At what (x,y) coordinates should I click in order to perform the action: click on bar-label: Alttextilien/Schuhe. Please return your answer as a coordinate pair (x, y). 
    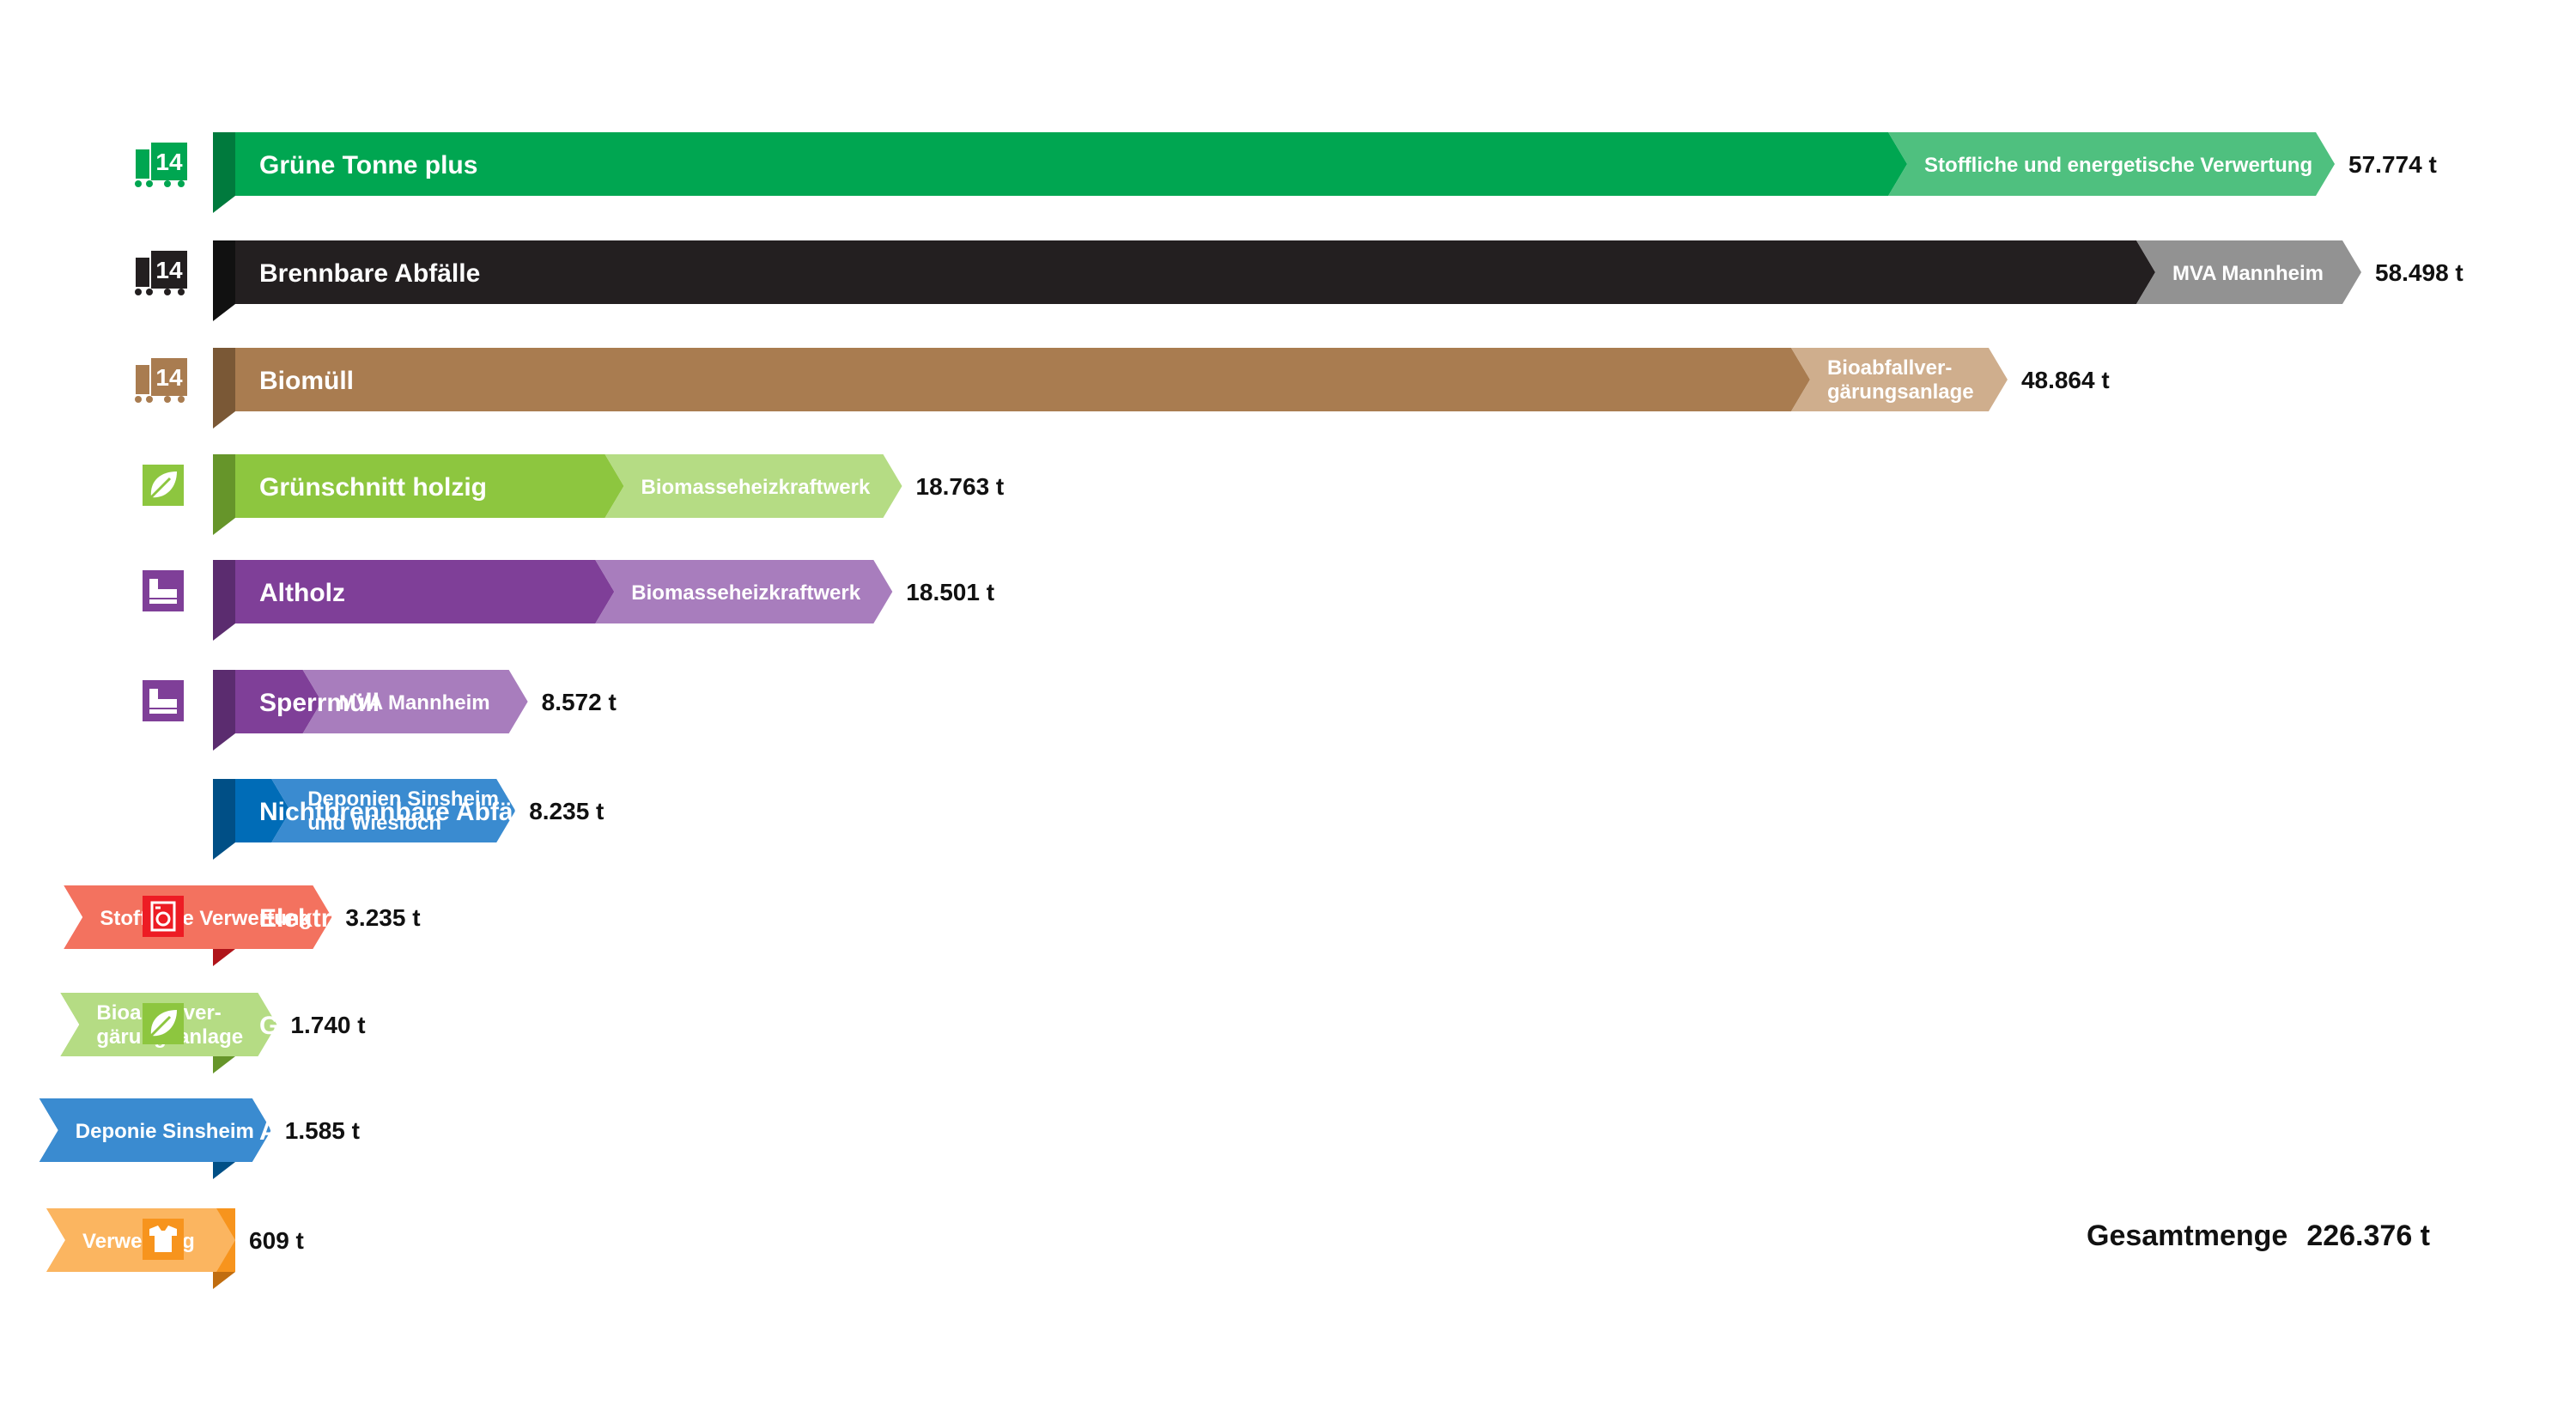
    Looking at the image, I should click on (375, 1241).